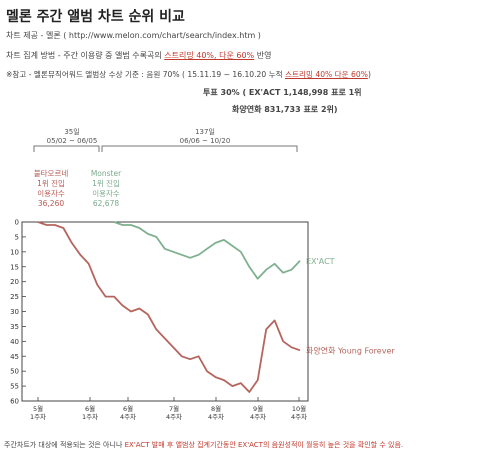  What do you see at coordinates (51, 203) in the screenshot?
I see `red-annotation-users-value: 36,260` at bounding box center [51, 203].